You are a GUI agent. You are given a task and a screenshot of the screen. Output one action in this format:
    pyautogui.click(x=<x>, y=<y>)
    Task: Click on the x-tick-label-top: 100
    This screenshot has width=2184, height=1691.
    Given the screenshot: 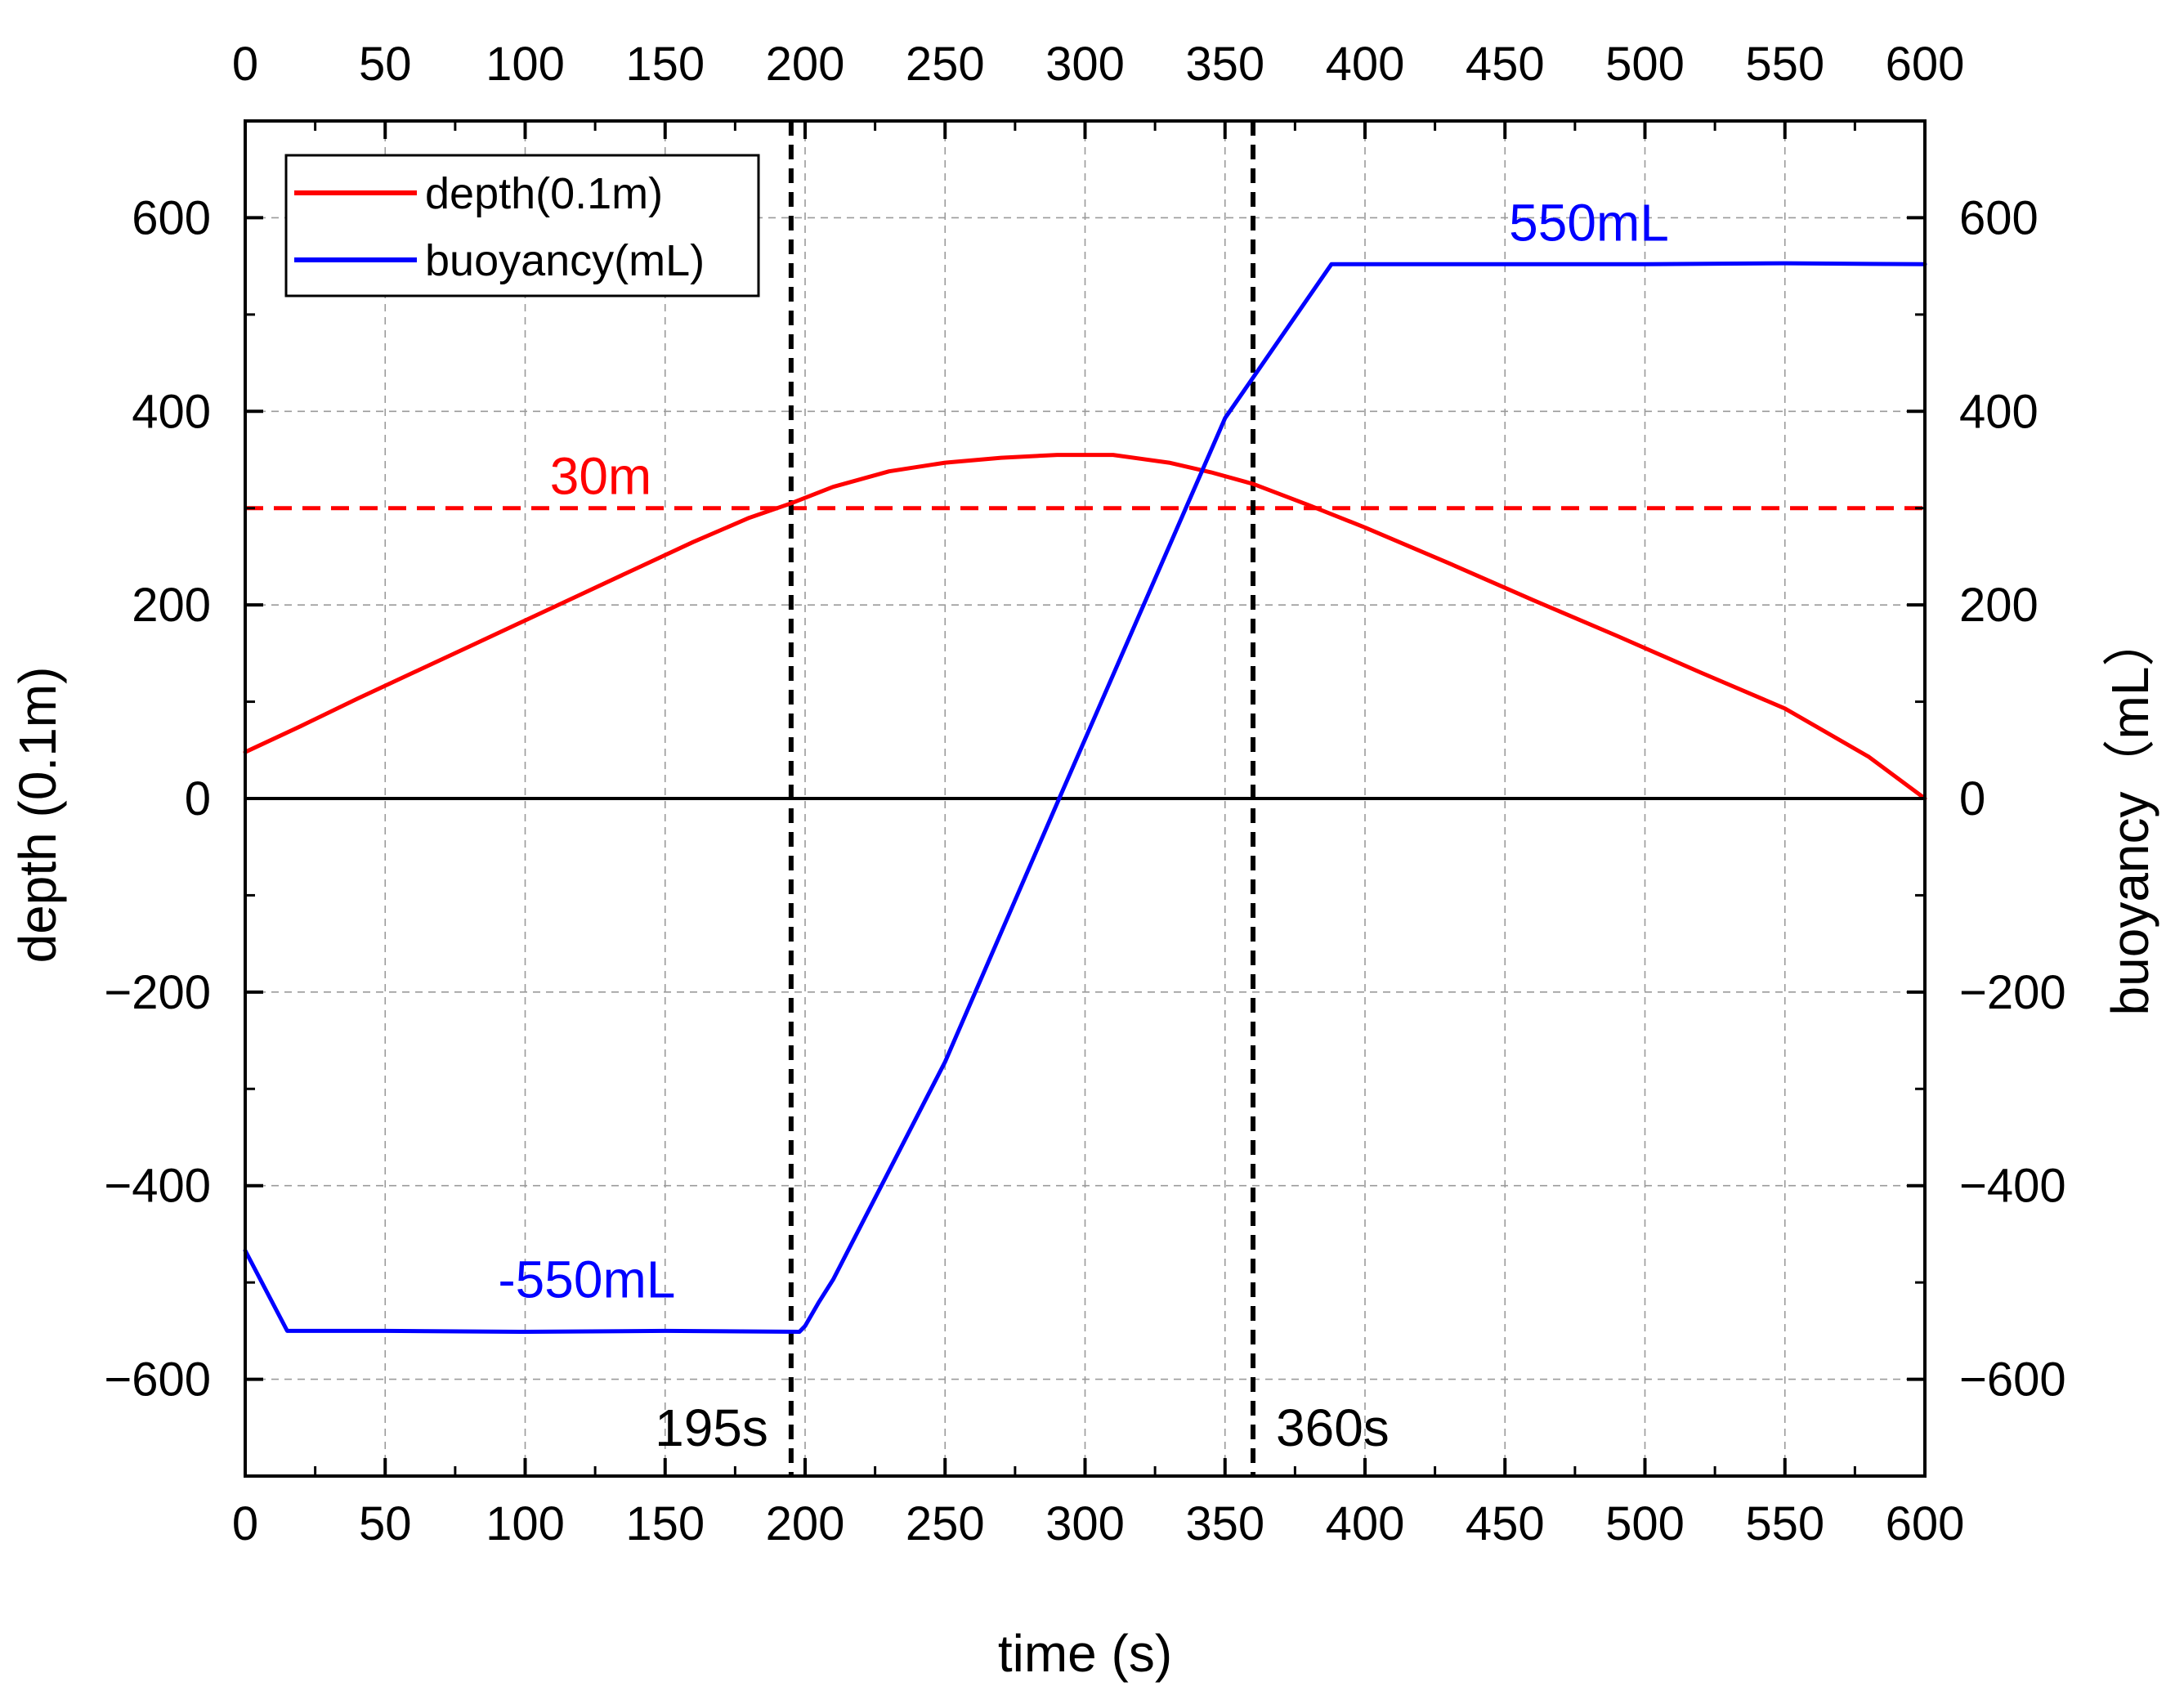 What is the action you would take?
    pyautogui.click(x=525, y=64)
    